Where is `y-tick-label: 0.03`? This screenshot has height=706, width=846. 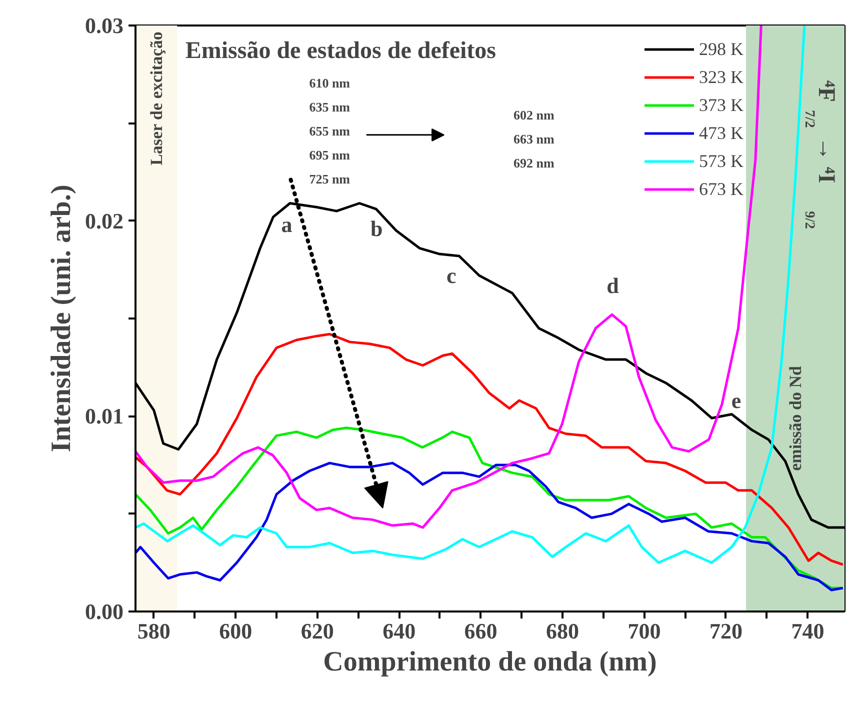 y-tick-label: 0.03 is located at coordinates (104, 25).